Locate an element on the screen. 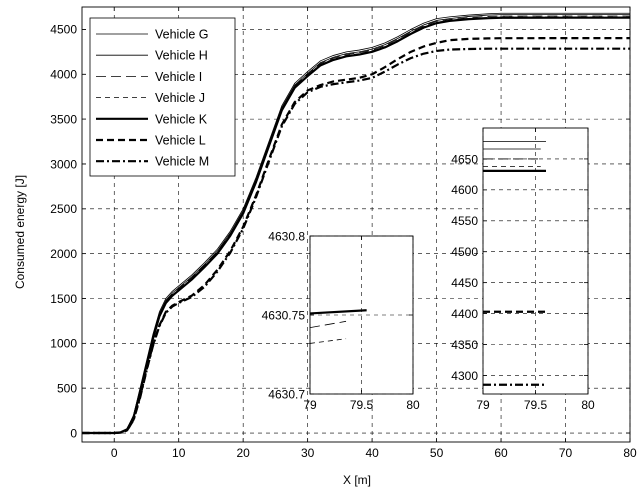 This screenshot has height=488, width=638. x-tick-label: 40 is located at coordinates (372, 453).